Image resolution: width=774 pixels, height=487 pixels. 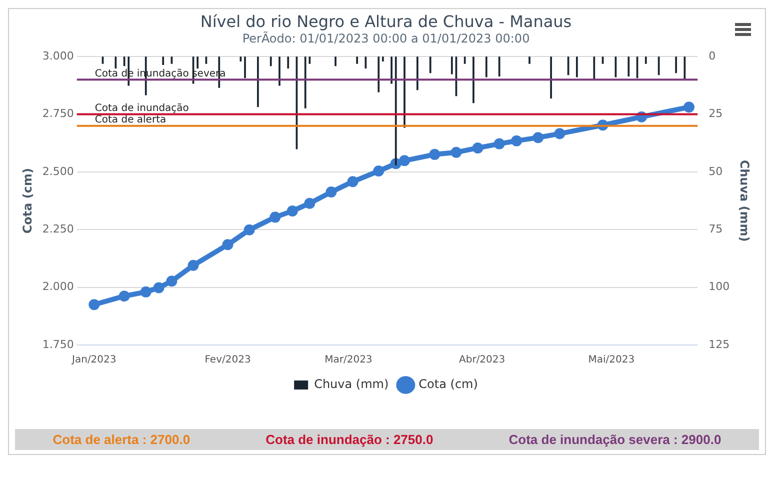 What do you see at coordinates (719, 344) in the screenshot?
I see `y2-tick-label: 125` at bounding box center [719, 344].